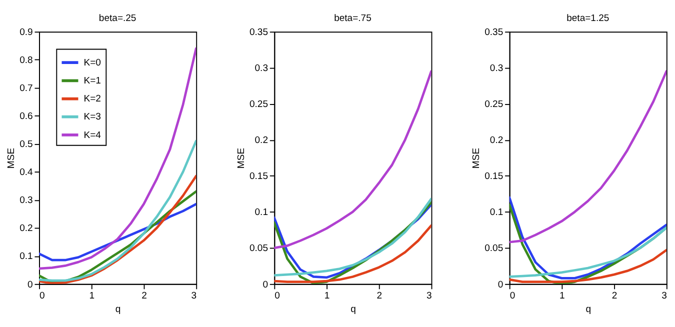  Describe the element at coordinates (117, 18) in the screenshot. I see `chart-title: beta=.25` at that location.